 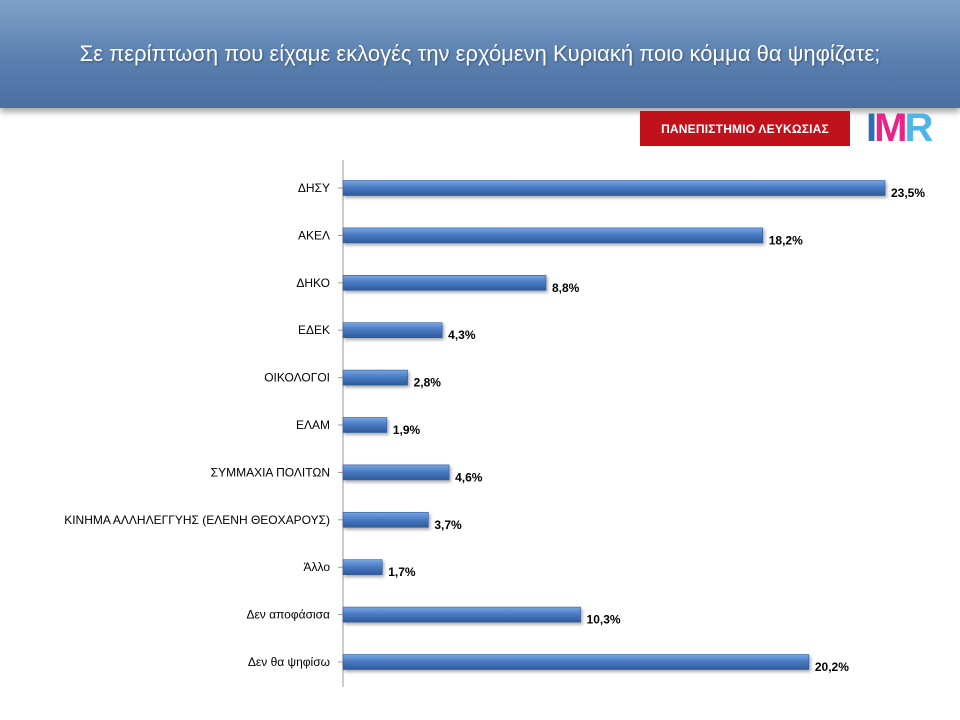 I want to click on value-label: 8,8%, so click(x=566, y=288).